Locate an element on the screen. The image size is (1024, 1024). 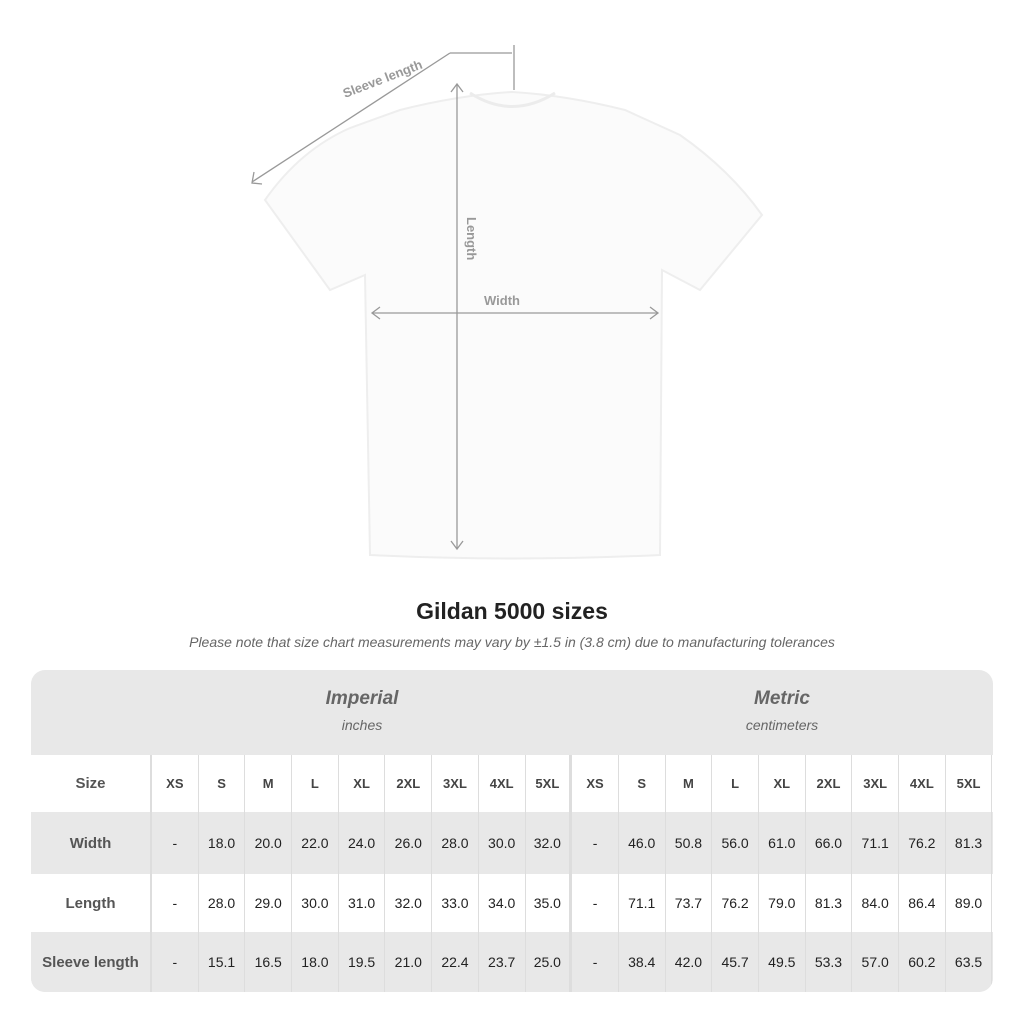
table-cell: 79.0 is located at coordinates (782, 903).